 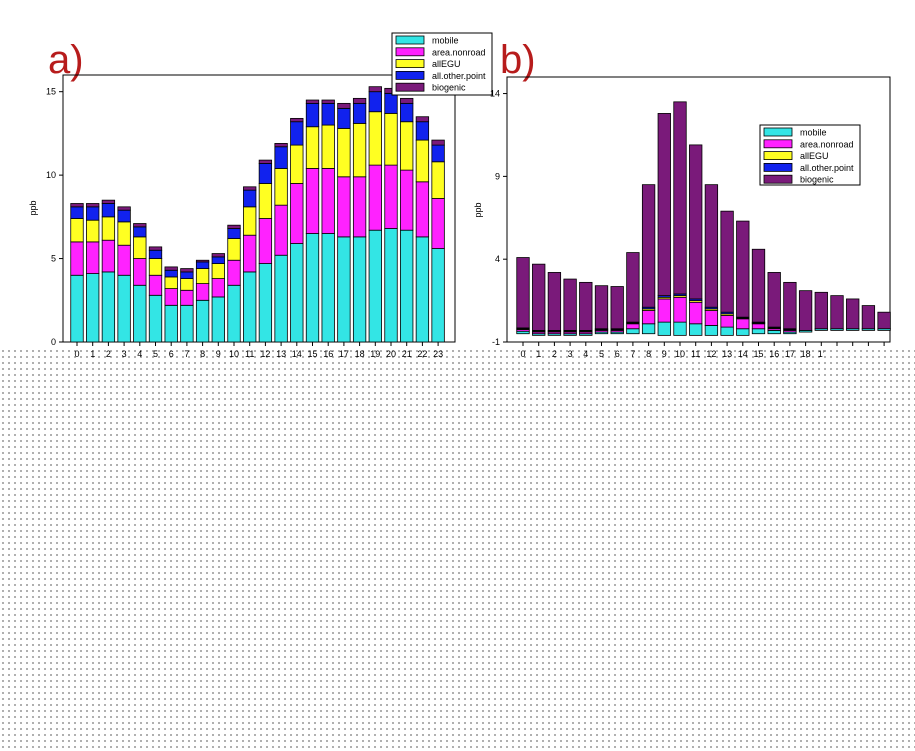 I want to click on x-tick-label: 5, so click(x=155, y=354).